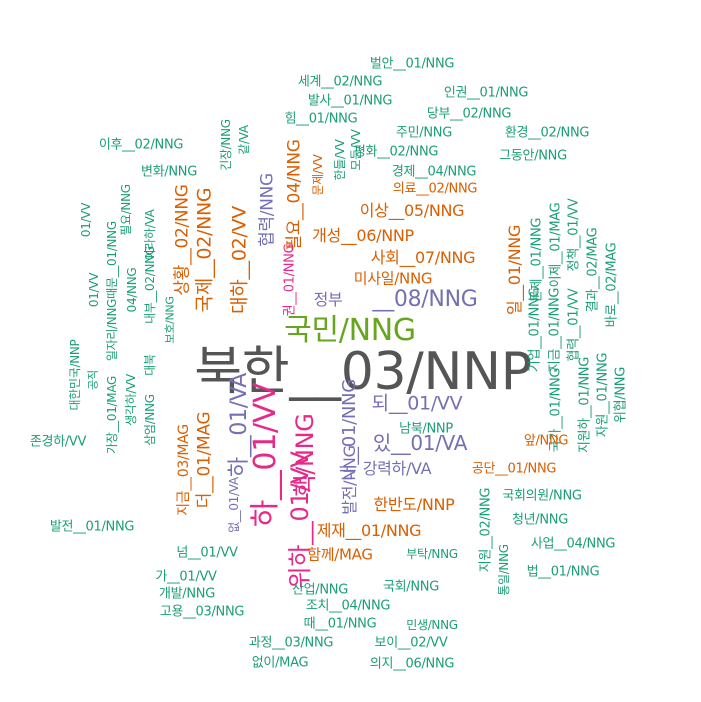  I want to click on cloud-word: 존경하/VV, so click(58, 442).